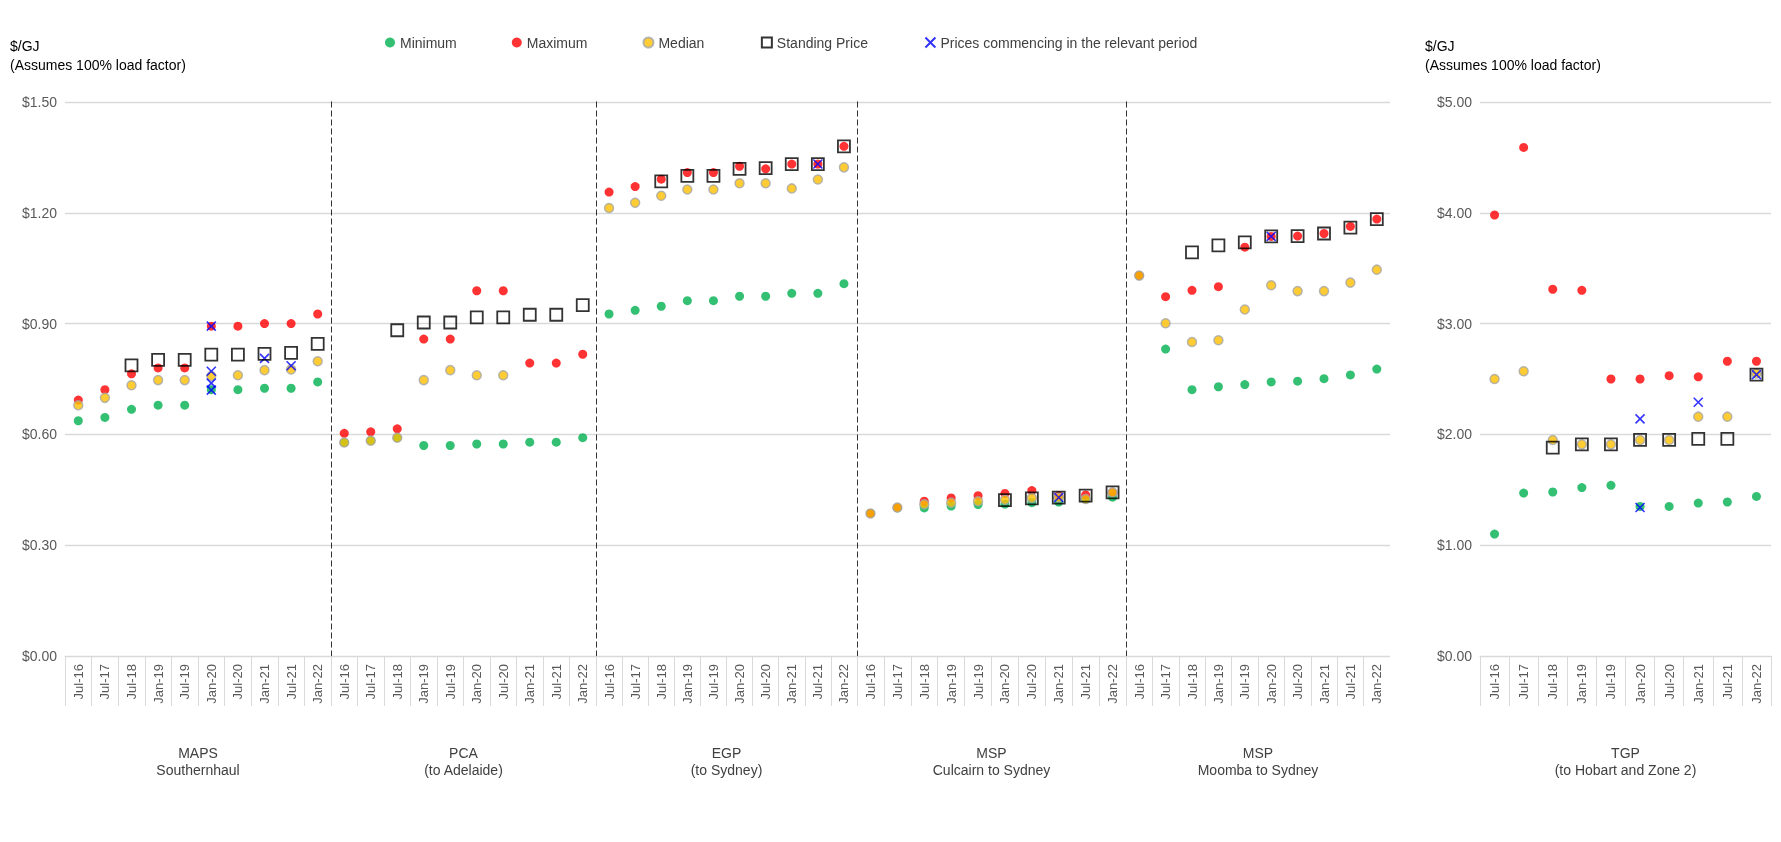 The height and width of the screenshot is (842, 1781). I want to click on y-tick-label: $4.00, so click(1454, 212).